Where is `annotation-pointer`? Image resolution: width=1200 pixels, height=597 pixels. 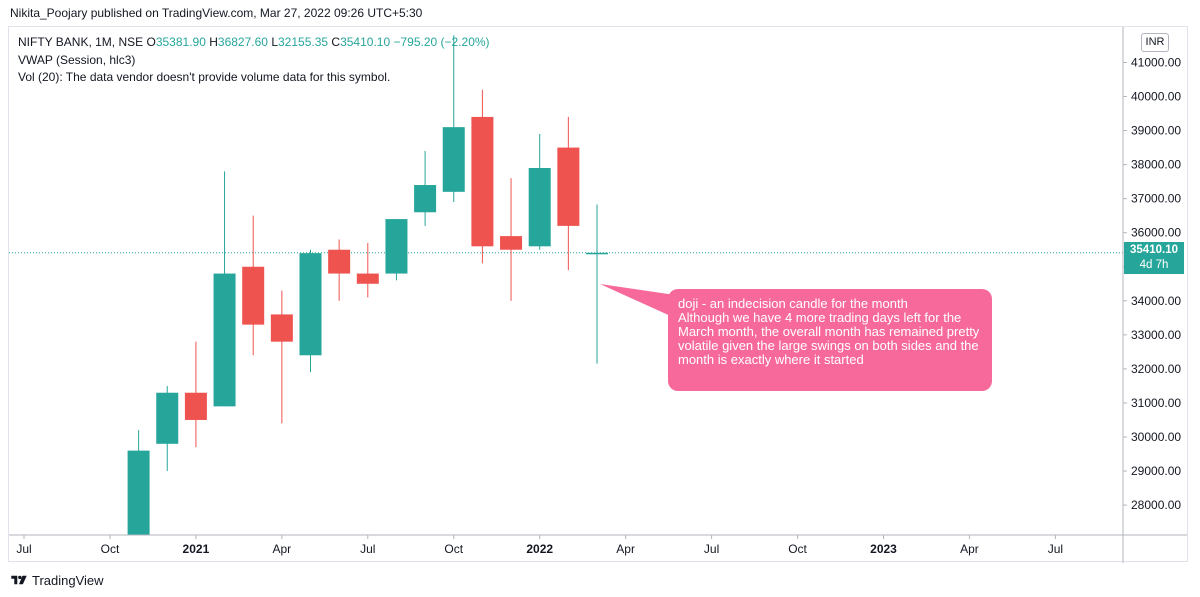 annotation-pointer is located at coordinates (637, 301).